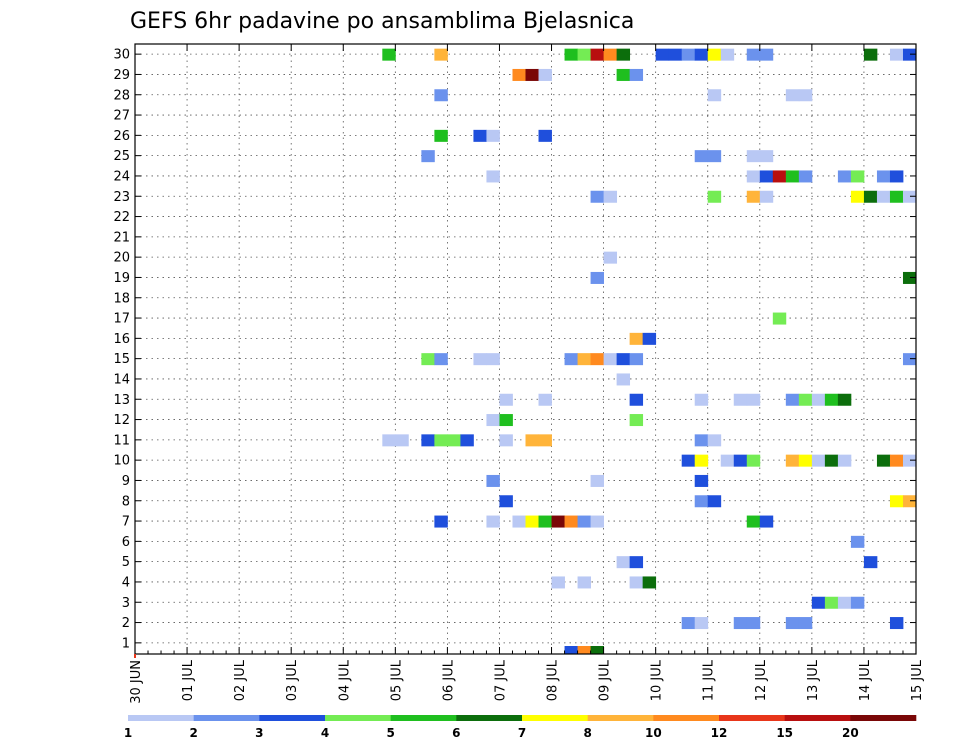  What do you see at coordinates (126, 643) in the screenshot?
I see `y-tick-label: 1` at bounding box center [126, 643].